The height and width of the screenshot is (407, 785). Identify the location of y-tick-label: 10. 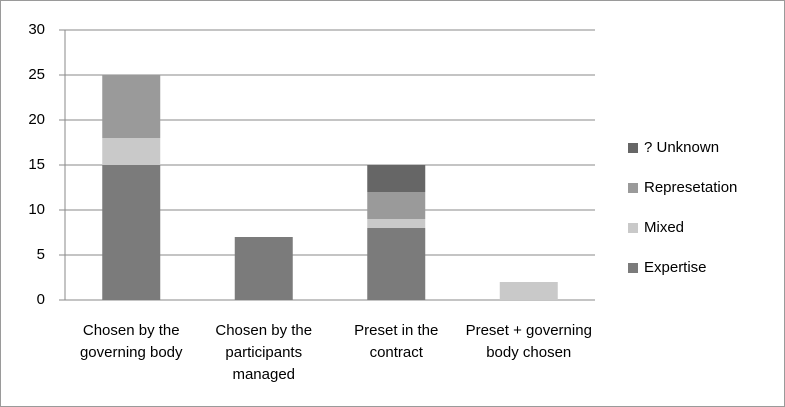
(36, 209).